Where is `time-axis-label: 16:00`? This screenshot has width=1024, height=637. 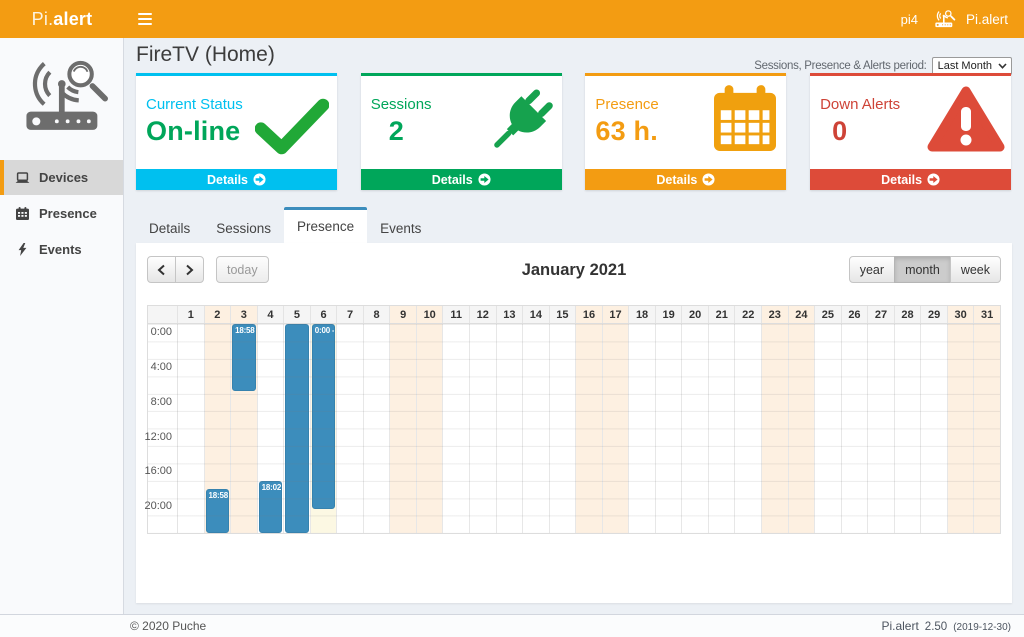
time-axis-label: 16:00 is located at coordinates (158, 471).